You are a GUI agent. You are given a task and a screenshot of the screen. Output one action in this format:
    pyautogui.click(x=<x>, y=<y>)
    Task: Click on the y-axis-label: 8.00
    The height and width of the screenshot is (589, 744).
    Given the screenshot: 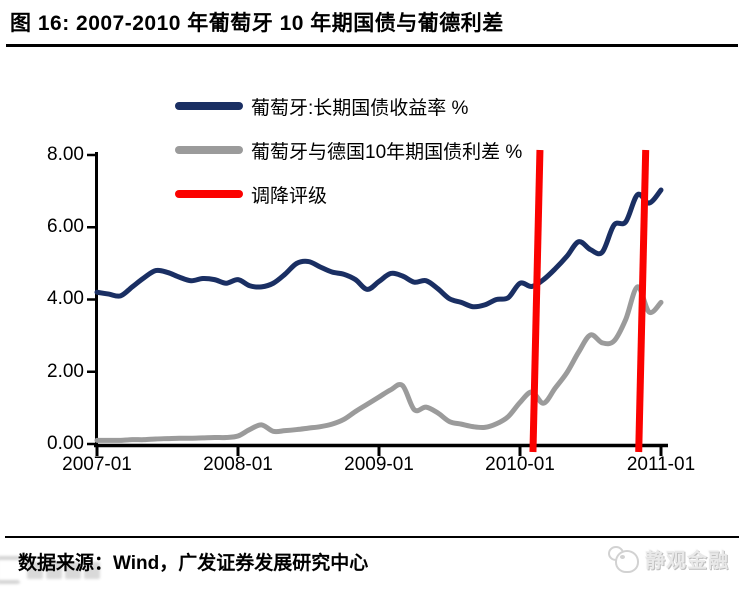 What is the action you would take?
    pyautogui.click(x=65, y=154)
    